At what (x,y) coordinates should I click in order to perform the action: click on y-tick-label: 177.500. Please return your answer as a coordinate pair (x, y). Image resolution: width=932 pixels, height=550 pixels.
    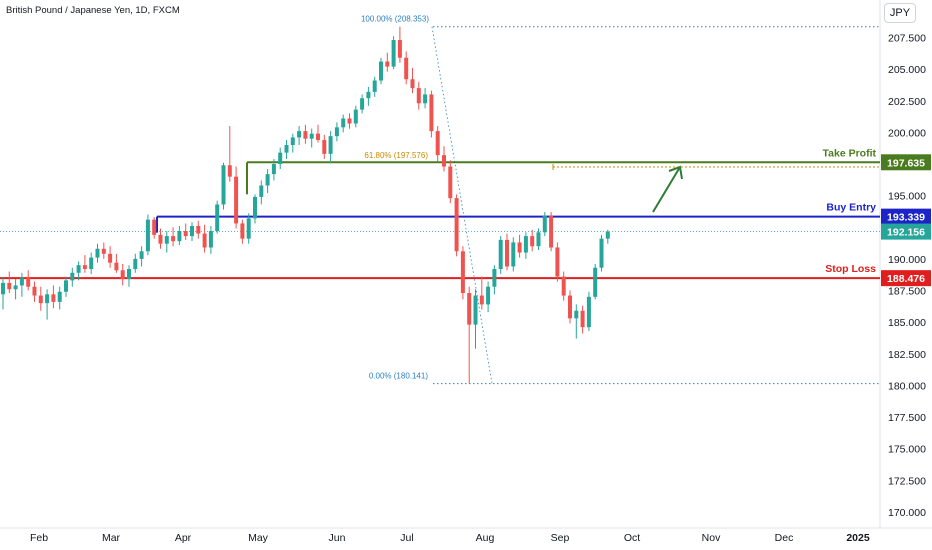
    Looking at the image, I should click on (907, 418).